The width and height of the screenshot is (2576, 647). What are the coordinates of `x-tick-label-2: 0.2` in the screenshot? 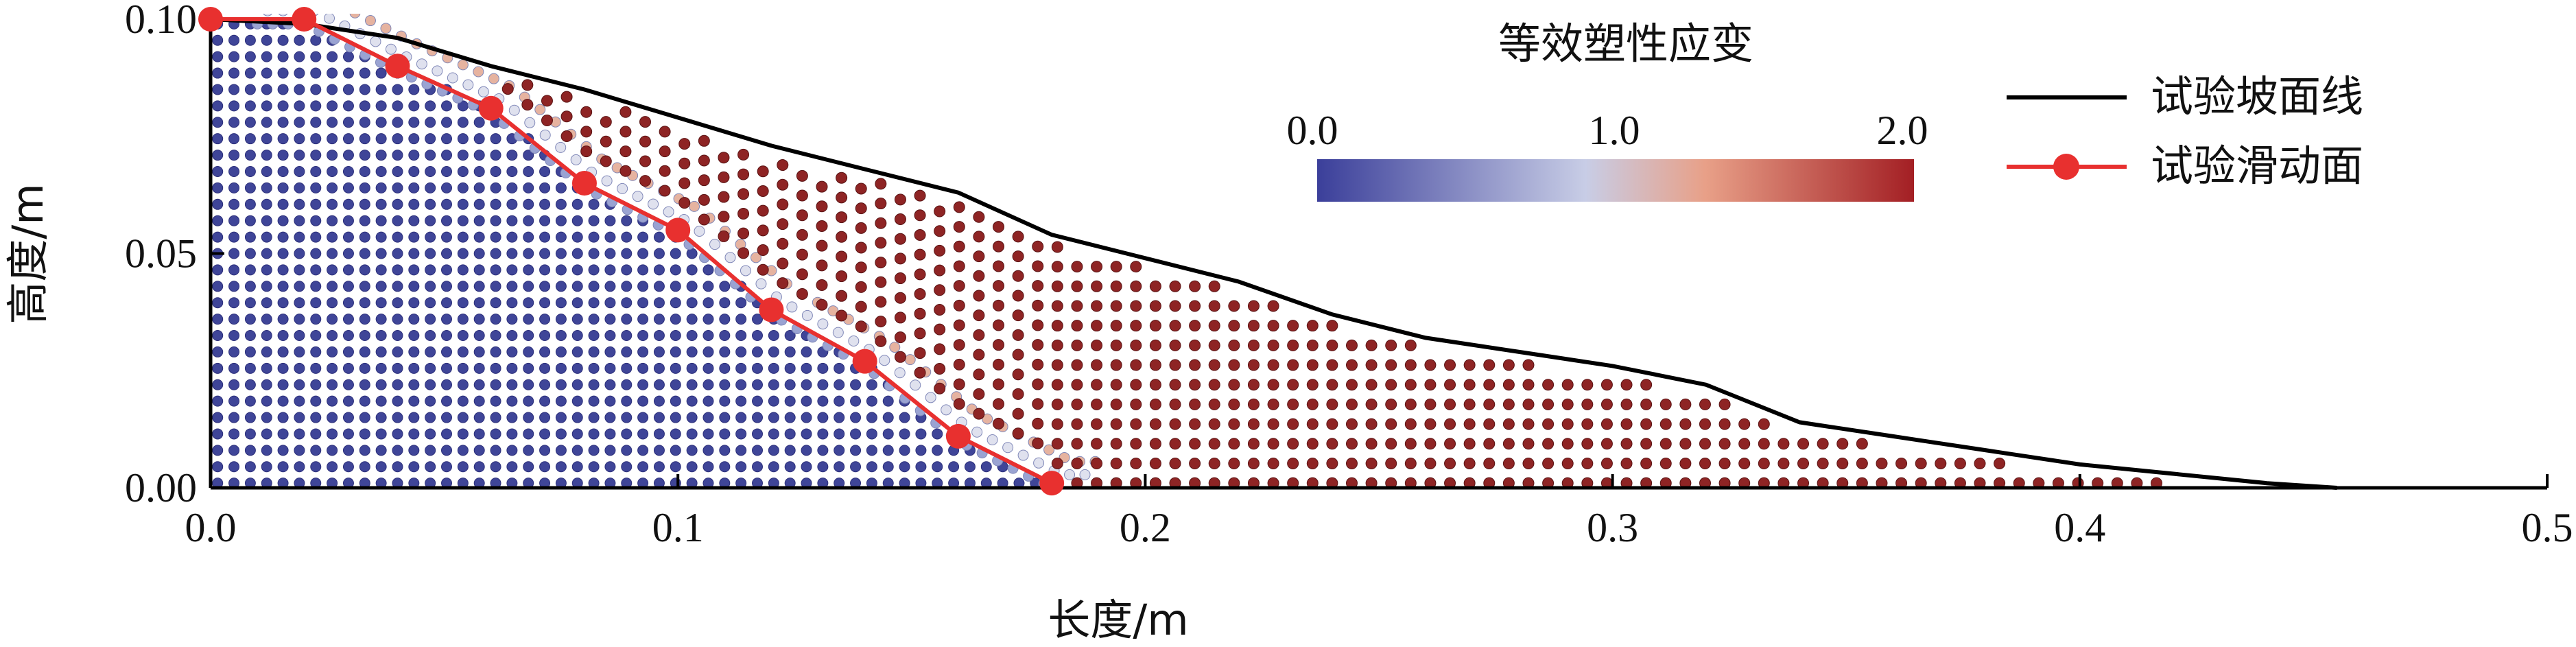 It's located at (1145, 527).